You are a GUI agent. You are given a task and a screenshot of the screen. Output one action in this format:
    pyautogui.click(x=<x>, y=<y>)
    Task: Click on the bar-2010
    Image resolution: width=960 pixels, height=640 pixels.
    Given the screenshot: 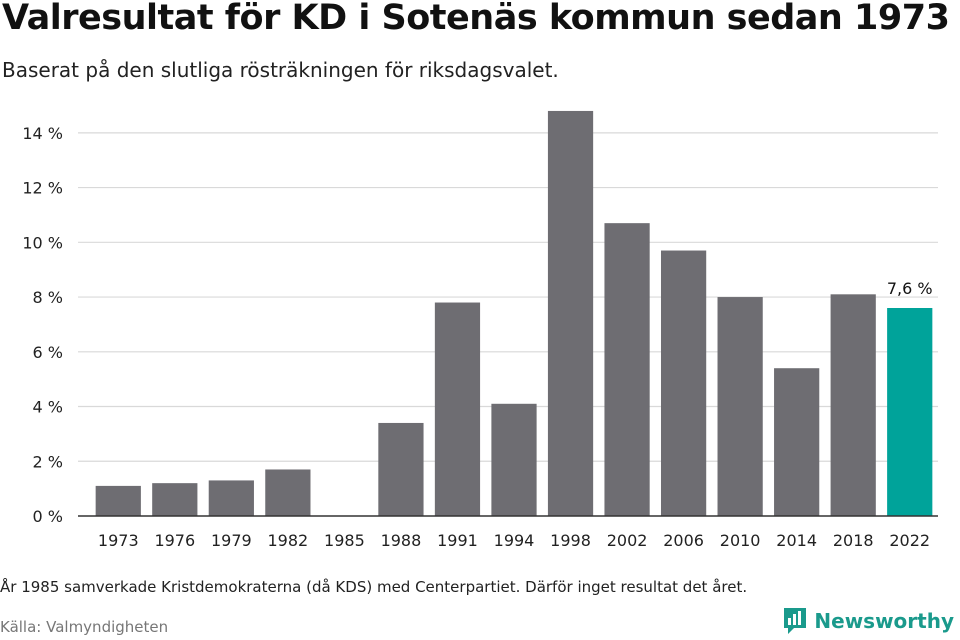 What is the action you would take?
    pyautogui.click(x=740, y=406)
    